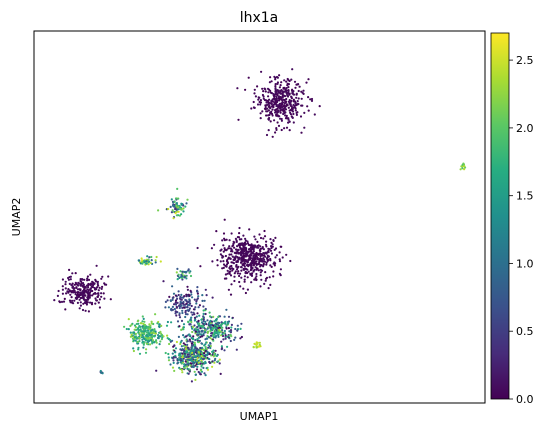 The image size is (544, 436). Describe the element at coordinates (512, 219) in the screenshot. I see `colorbar: 0.0 0.5 1.0 1.5 2.0 2.5` at that location.